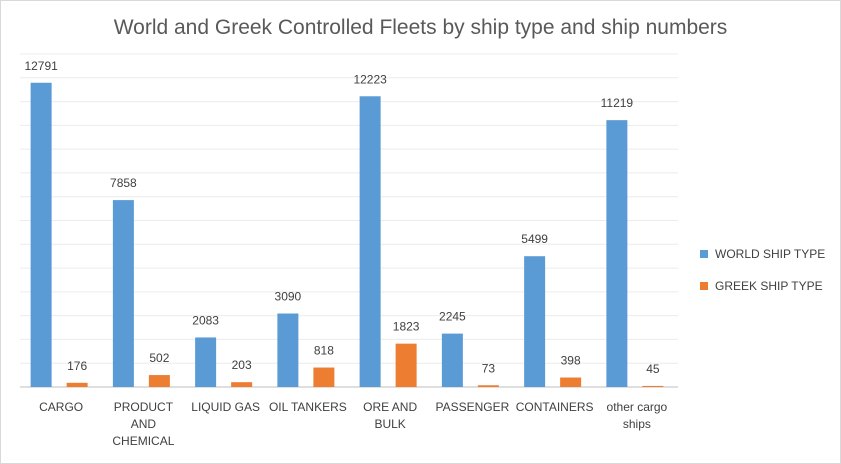 The height and width of the screenshot is (464, 841). Describe the element at coordinates (571, 361) in the screenshot. I see `data-label: 398` at that location.